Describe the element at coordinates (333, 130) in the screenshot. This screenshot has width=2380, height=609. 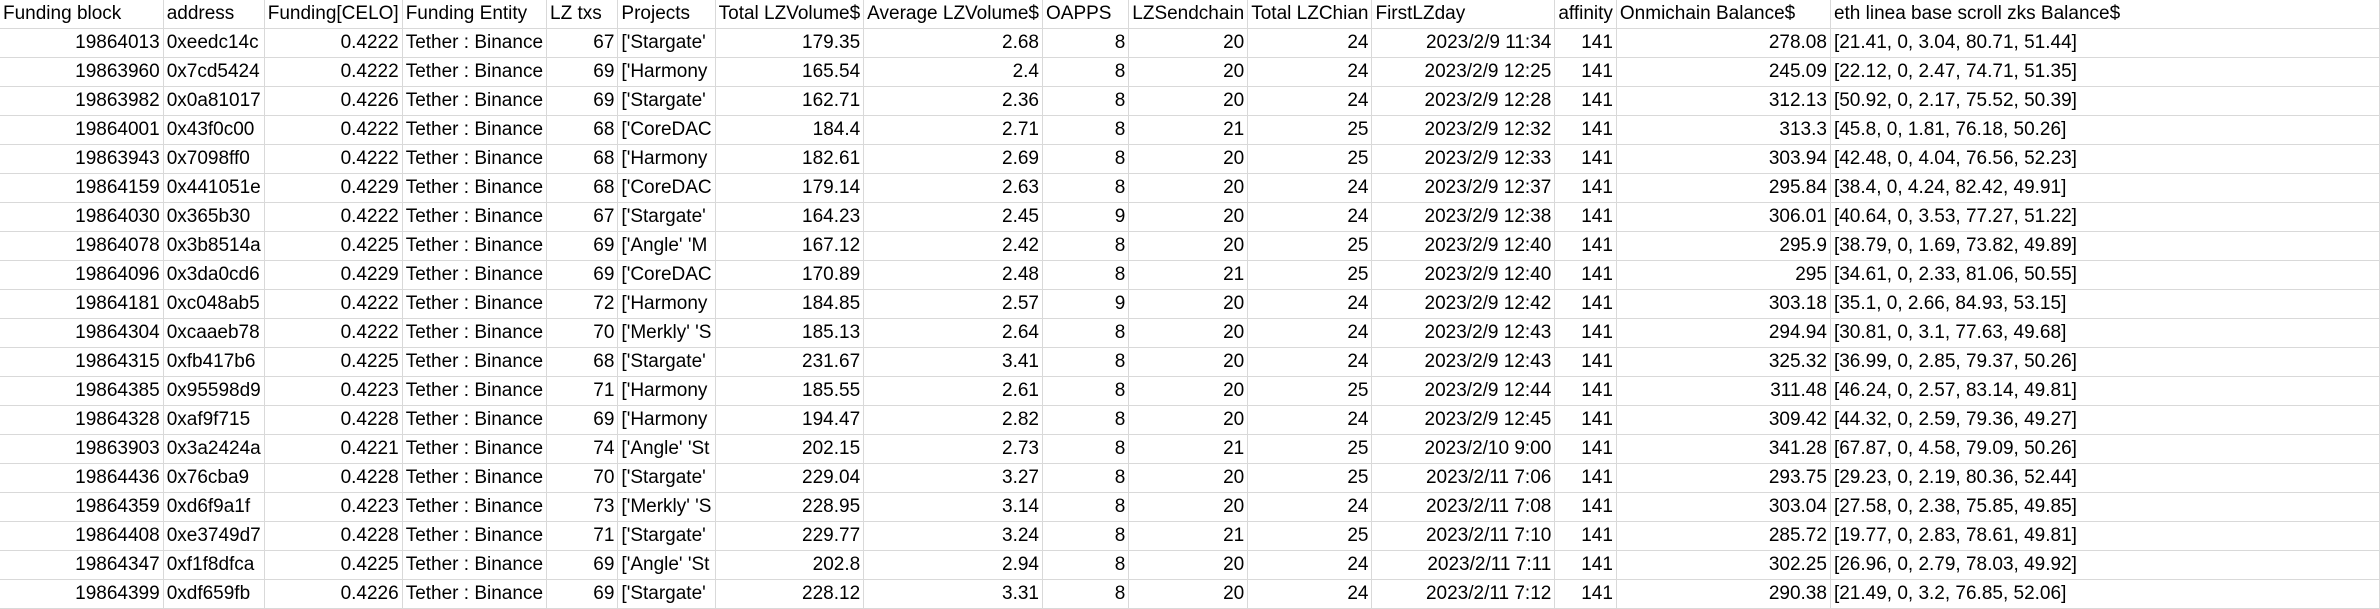
I see `cell-funding-celo: 0.4222` at that location.